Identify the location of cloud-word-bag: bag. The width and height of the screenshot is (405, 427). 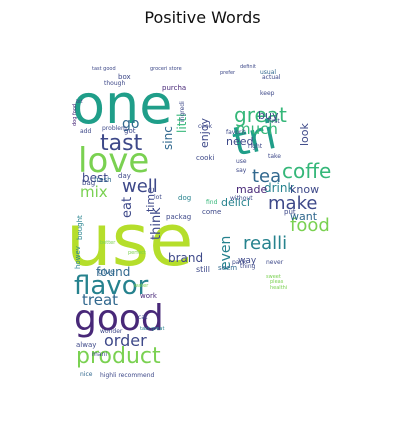
(88, 183).